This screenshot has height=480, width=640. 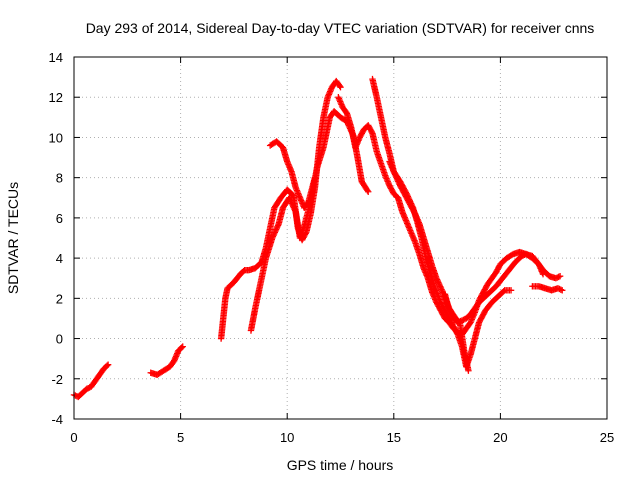 What do you see at coordinates (56, 137) in the screenshot?
I see `y-tick-label: 10` at bounding box center [56, 137].